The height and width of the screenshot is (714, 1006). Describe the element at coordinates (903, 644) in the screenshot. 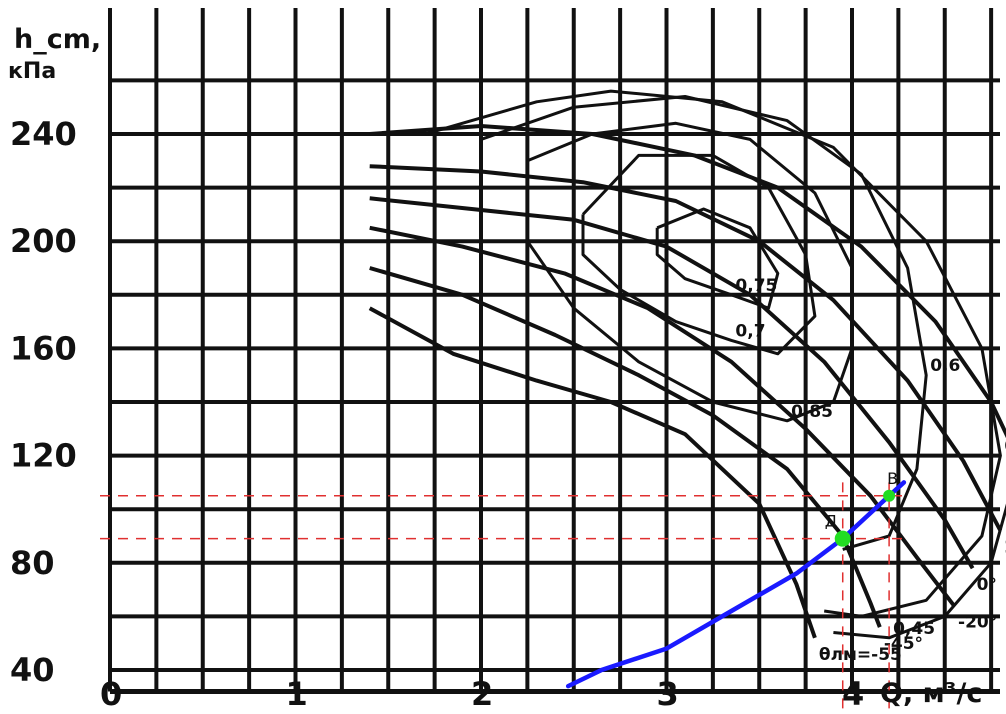

I see `blade-angle-label: -45°` at that location.